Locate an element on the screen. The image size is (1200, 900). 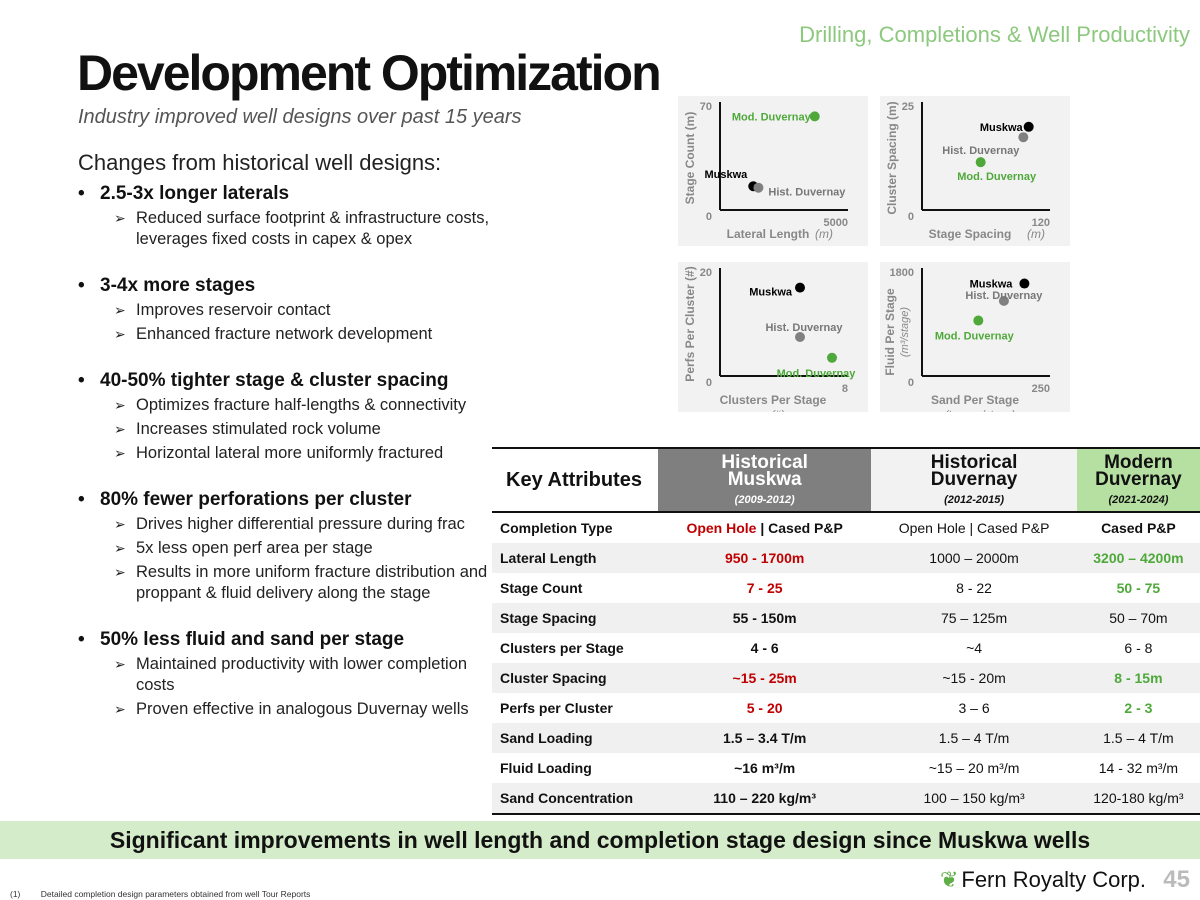
row-label: Sand Concentration is located at coordinates (575, 798).